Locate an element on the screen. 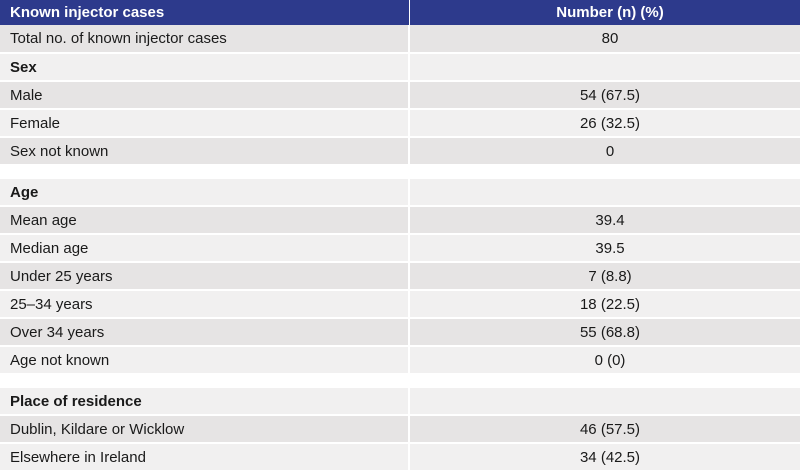 The image size is (800, 472). row-label: 25–34 years is located at coordinates (205, 304).